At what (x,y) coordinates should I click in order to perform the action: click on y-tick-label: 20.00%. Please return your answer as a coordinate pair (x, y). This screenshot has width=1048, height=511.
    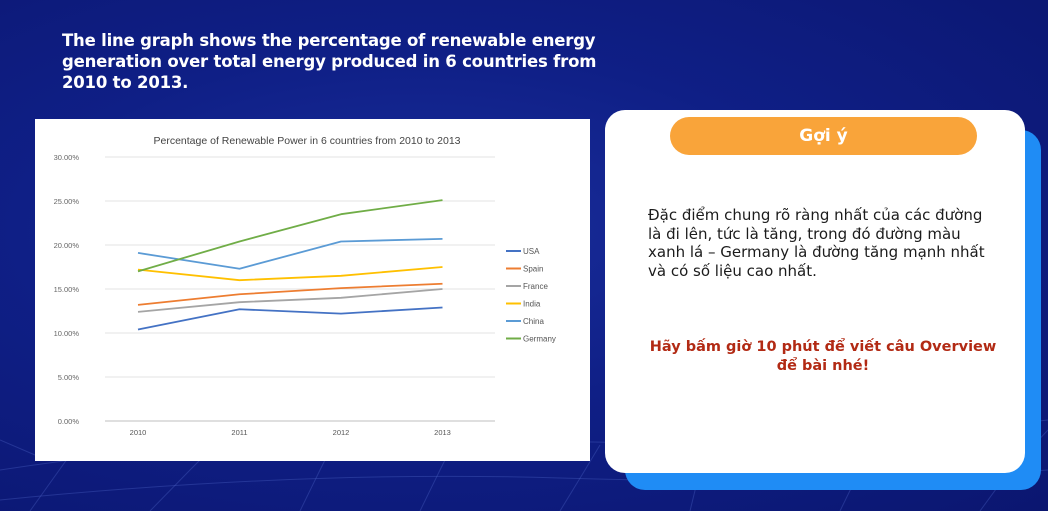
    Looking at the image, I should click on (67, 245).